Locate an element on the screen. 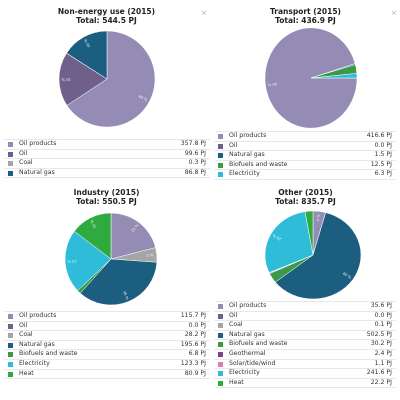 The width and height of the screenshot is (400, 400). chart-total: Total: 550.5 PJ is located at coordinates (106, 201).